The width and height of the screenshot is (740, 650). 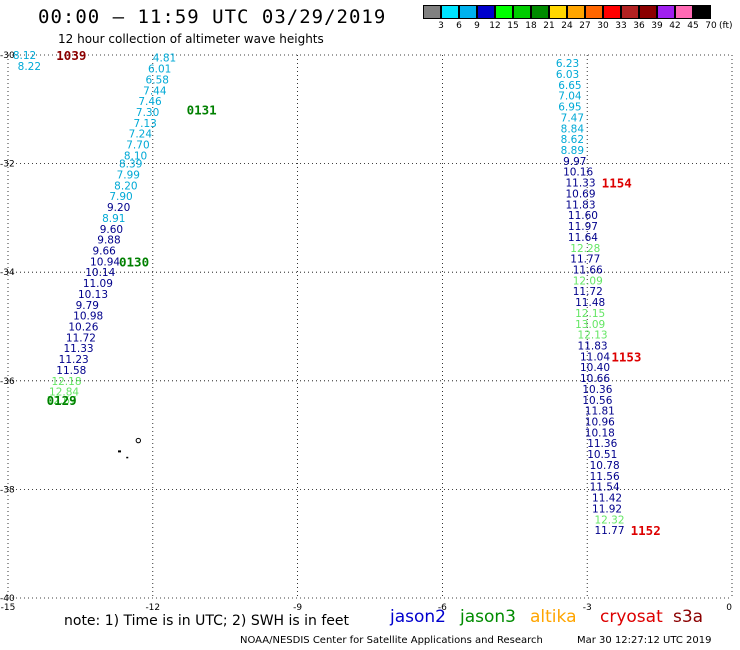 What do you see at coordinates (572, 118) in the screenshot?
I see `wave-height-value: 7.47` at bounding box center [572, 118].